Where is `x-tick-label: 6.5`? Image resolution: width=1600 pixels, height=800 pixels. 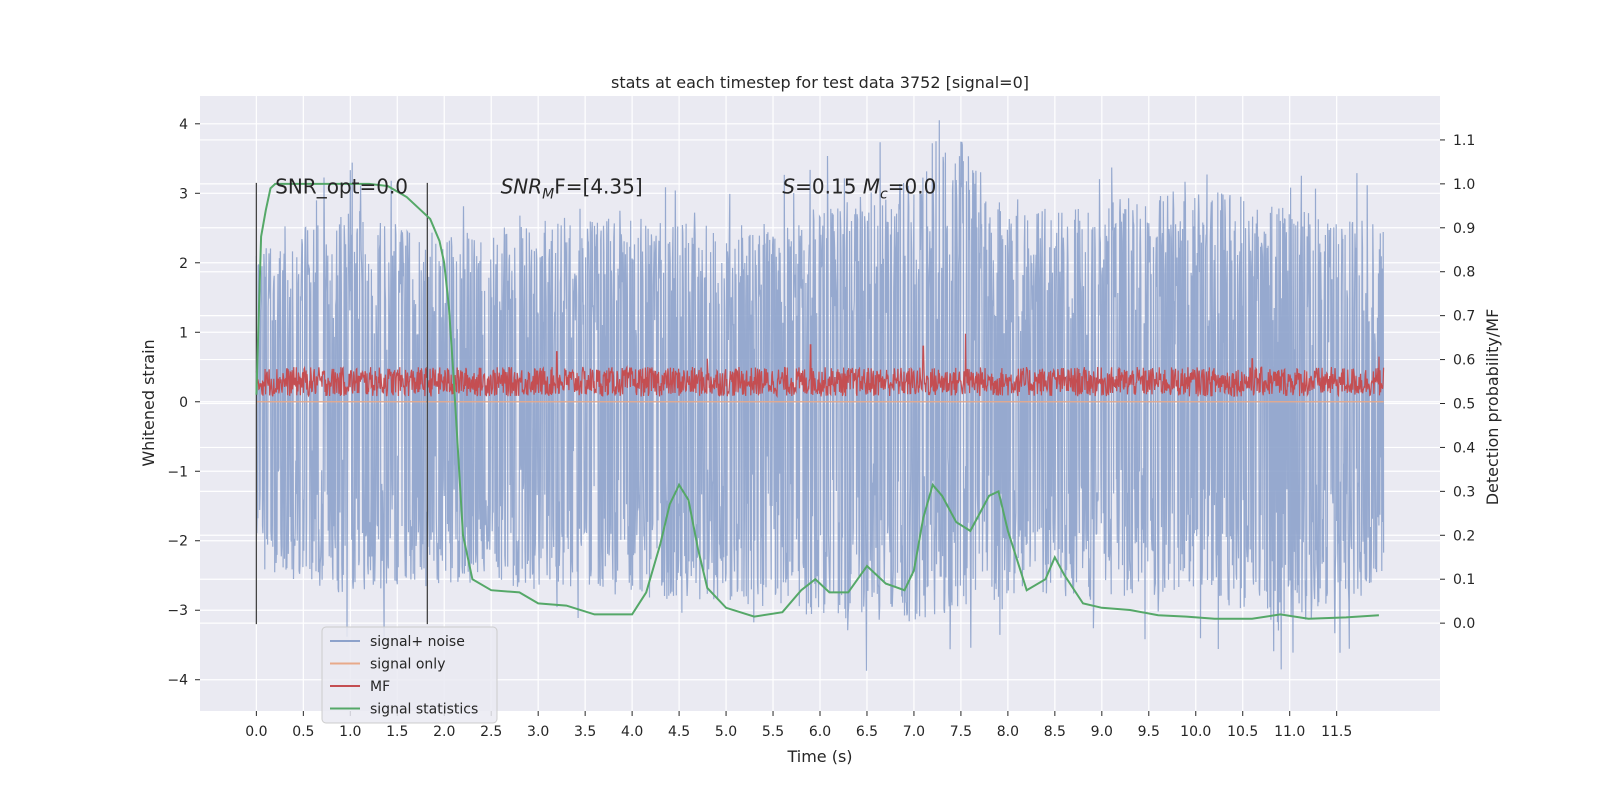 x-tick-label: 6.5 is located at coordinates (867, 732).